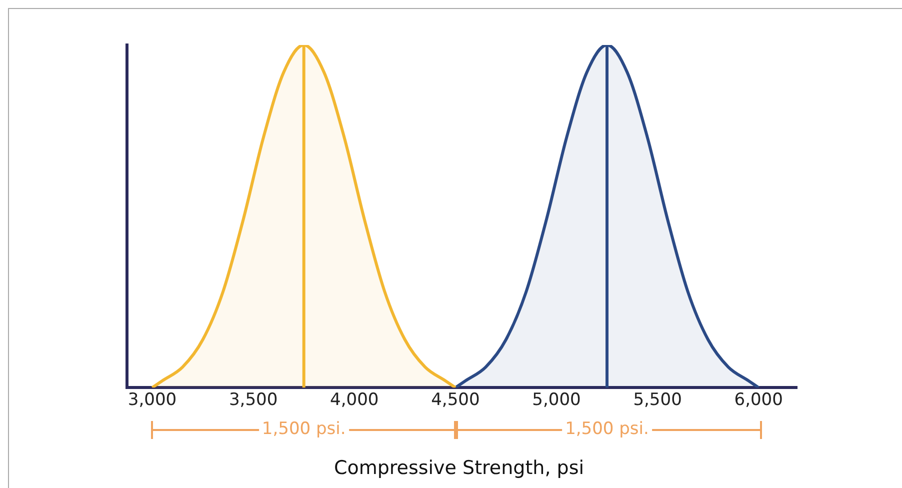  Describe the element at coordinates (253, 400) in the screenshot. I see `x-tick-label: 3,500` at that location.